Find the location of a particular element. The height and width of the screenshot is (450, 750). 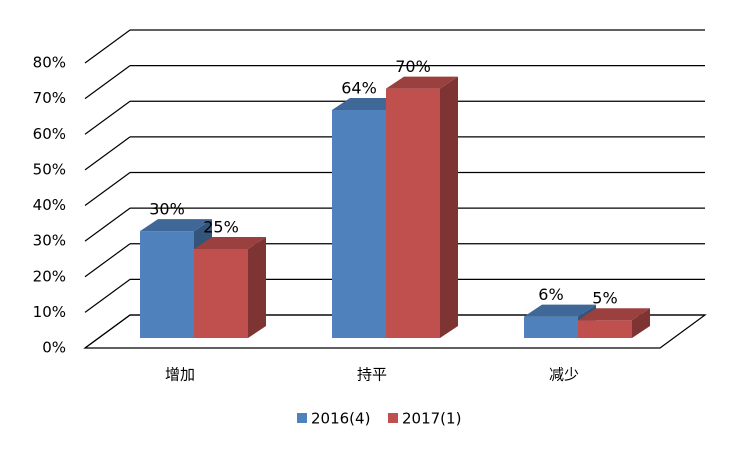

data-label: 70% is located at coordinates (413, 66).